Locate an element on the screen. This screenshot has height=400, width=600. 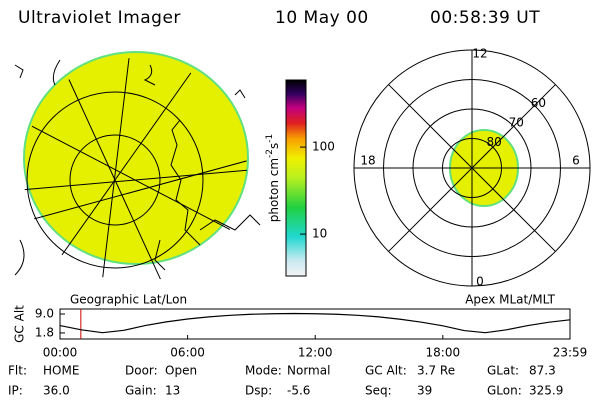
alt-ylabel: GC Alt is located at coordinates (20, 324).